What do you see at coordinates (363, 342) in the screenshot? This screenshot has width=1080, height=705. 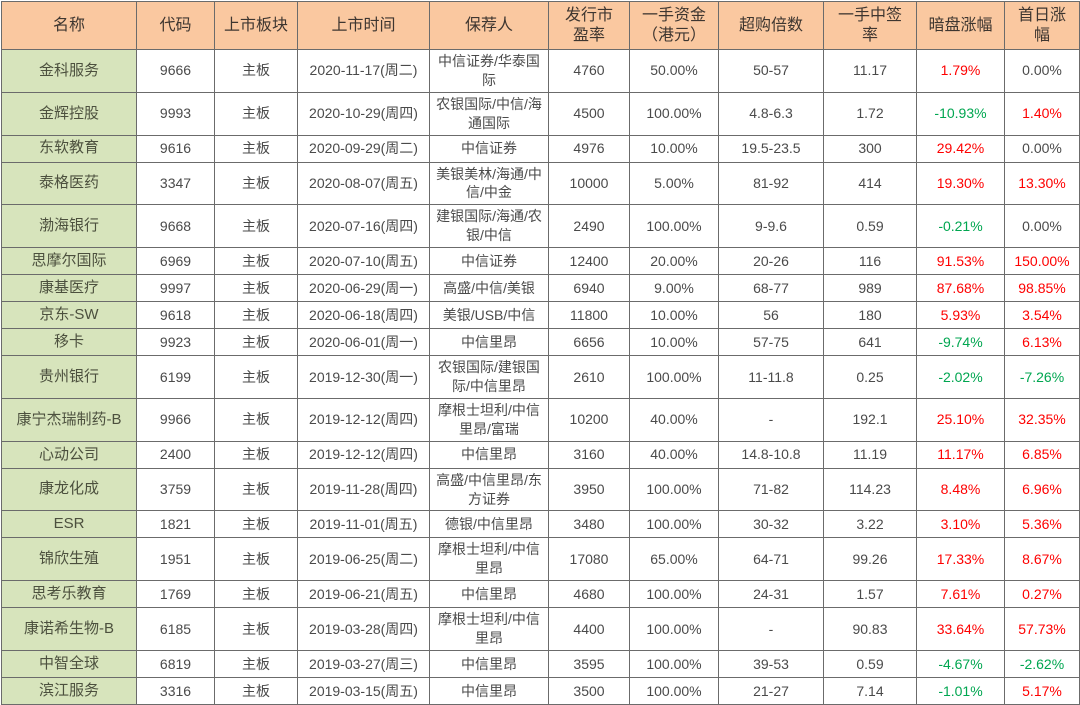 I see `cell-date: 2020-06-01(周一)` at bounding box center [363, 342].